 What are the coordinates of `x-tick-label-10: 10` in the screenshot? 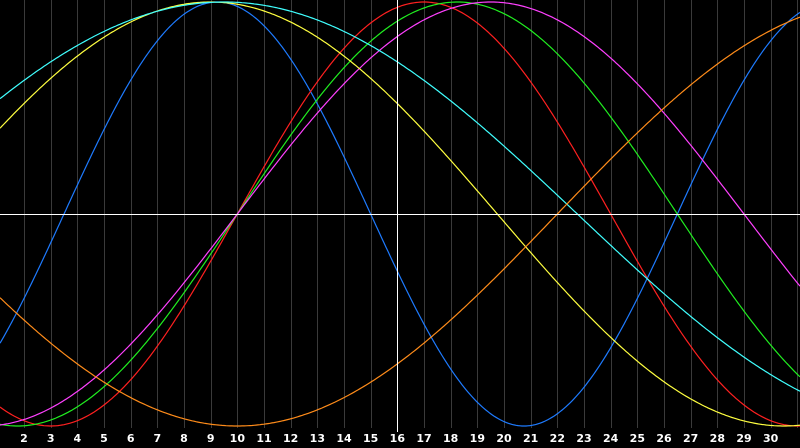 It's located at (238, 438).